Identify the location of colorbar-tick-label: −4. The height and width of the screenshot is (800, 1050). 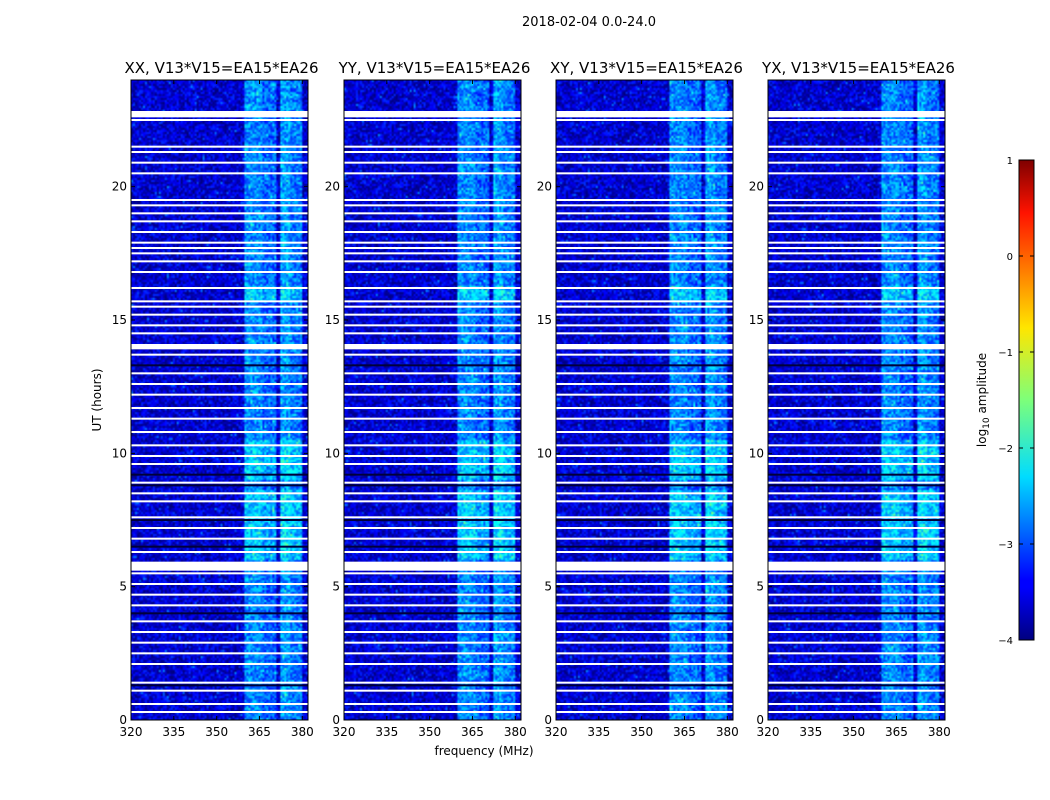
(1005, 641).